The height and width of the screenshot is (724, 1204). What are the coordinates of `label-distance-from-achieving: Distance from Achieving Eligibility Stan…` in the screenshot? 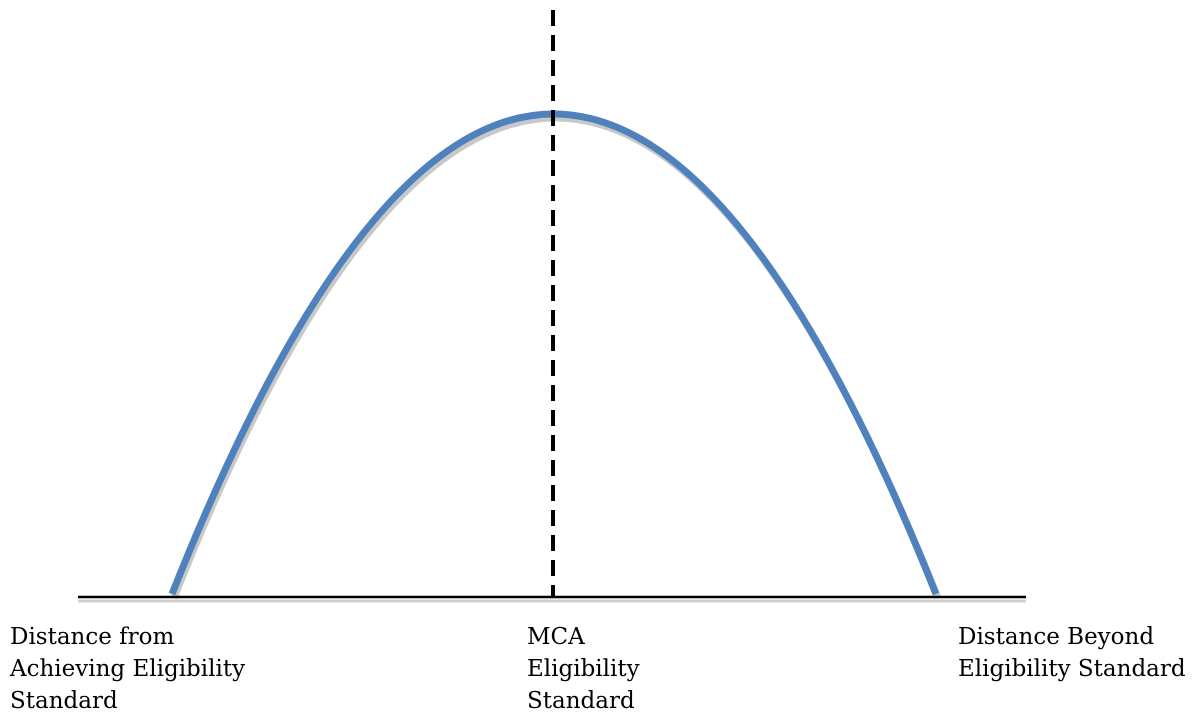 It's located at (127, 669).